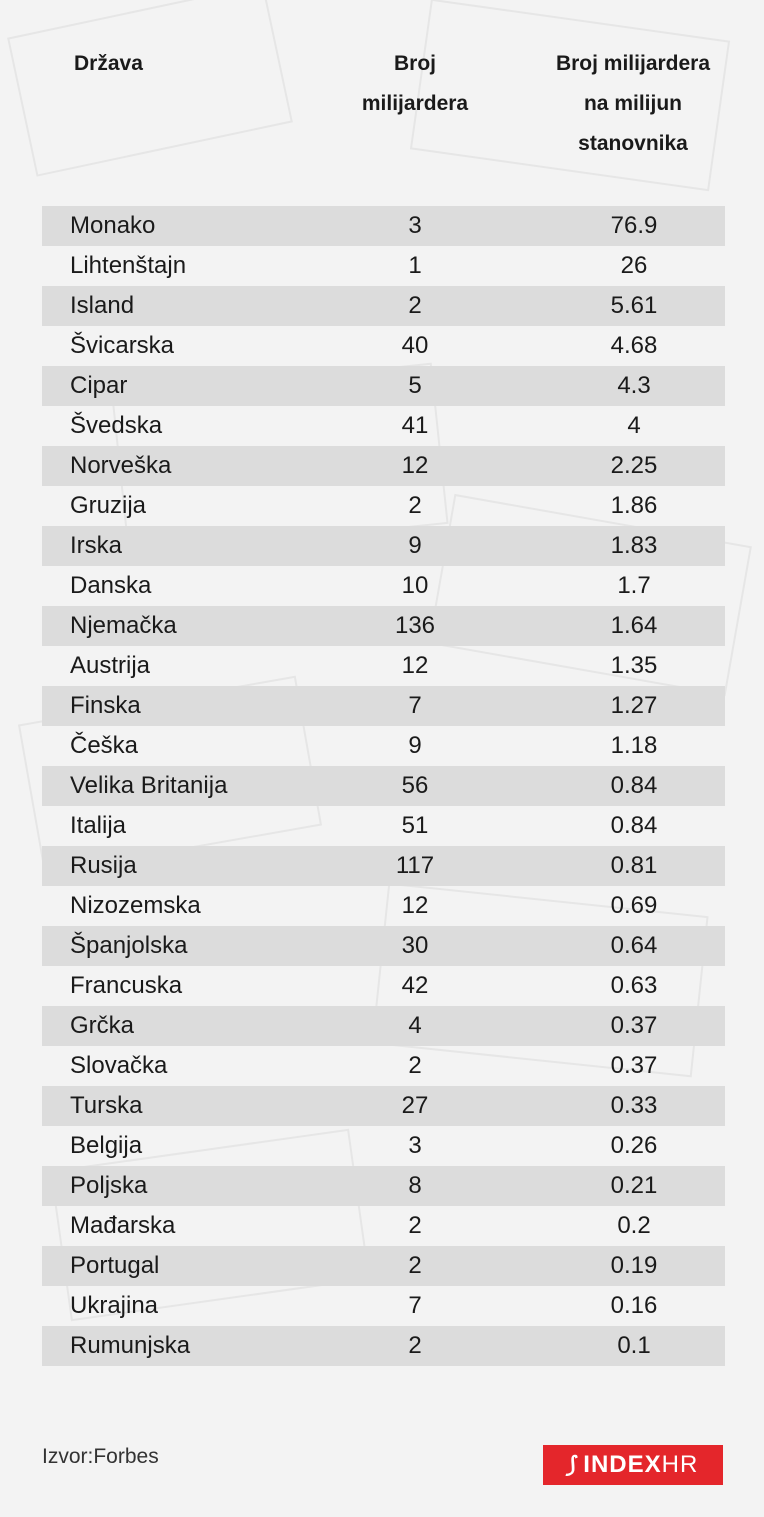 This screenshot has width=764, height=1517. I want to click on cell-billionaires-per-million: 0.21, so click(634, 1185).